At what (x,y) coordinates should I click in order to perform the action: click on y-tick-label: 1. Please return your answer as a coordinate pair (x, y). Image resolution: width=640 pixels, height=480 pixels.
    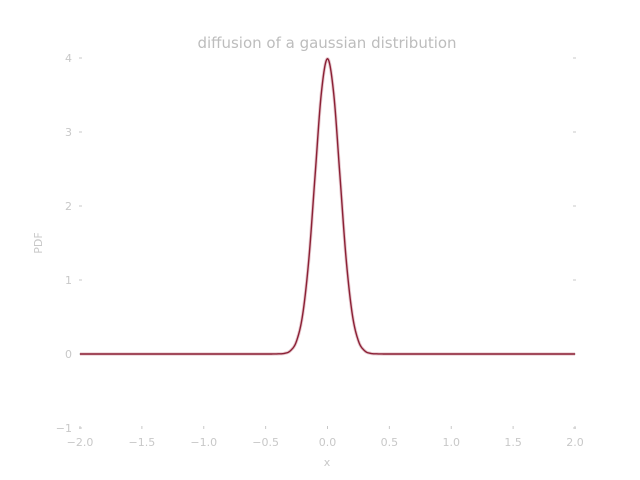
    Looking at the image, I should click on (68, 280).